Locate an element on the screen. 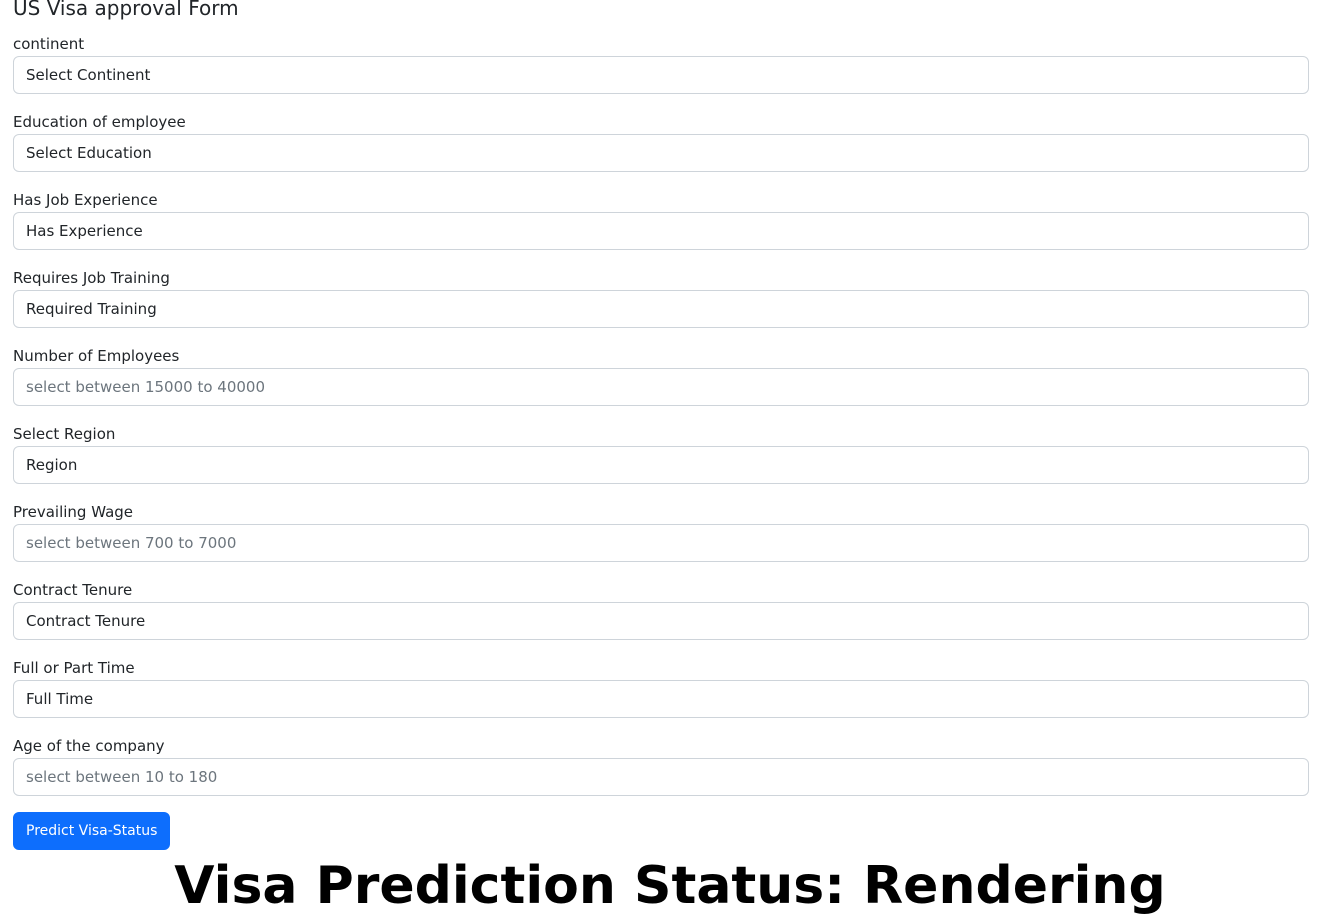  field-company-age: Age of the company is located at coordinates (661, 776).